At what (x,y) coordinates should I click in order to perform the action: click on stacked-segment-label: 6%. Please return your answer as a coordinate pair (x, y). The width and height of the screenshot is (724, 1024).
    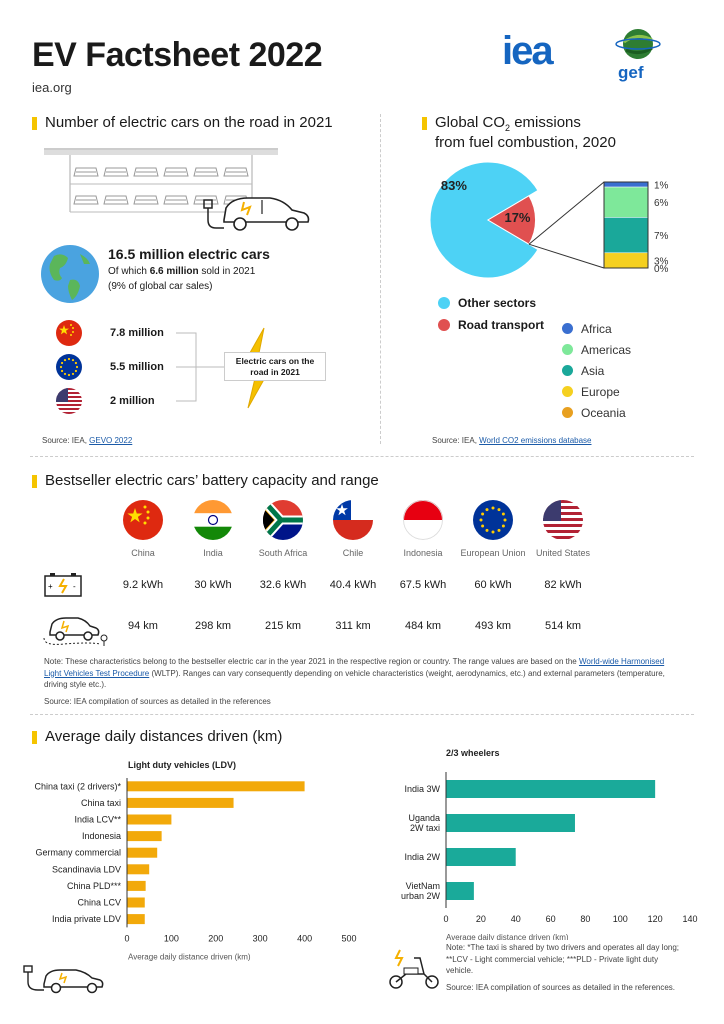
    Looking at the image, I should click on (661, 203).